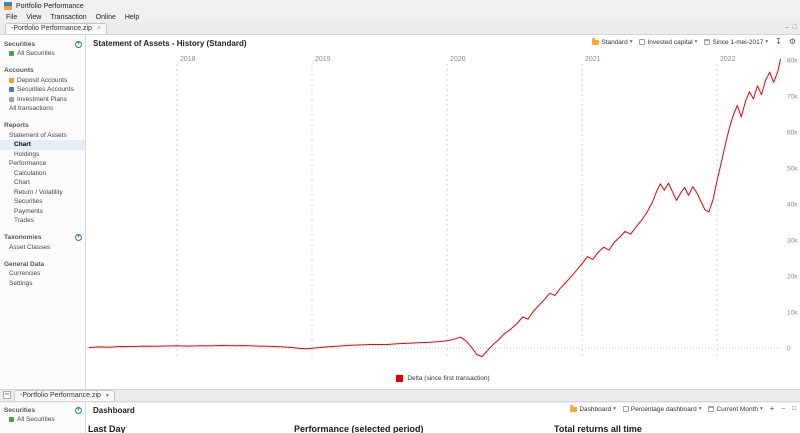  I want to click on period-label: Since 1-mei-2017, so click(738, 42).